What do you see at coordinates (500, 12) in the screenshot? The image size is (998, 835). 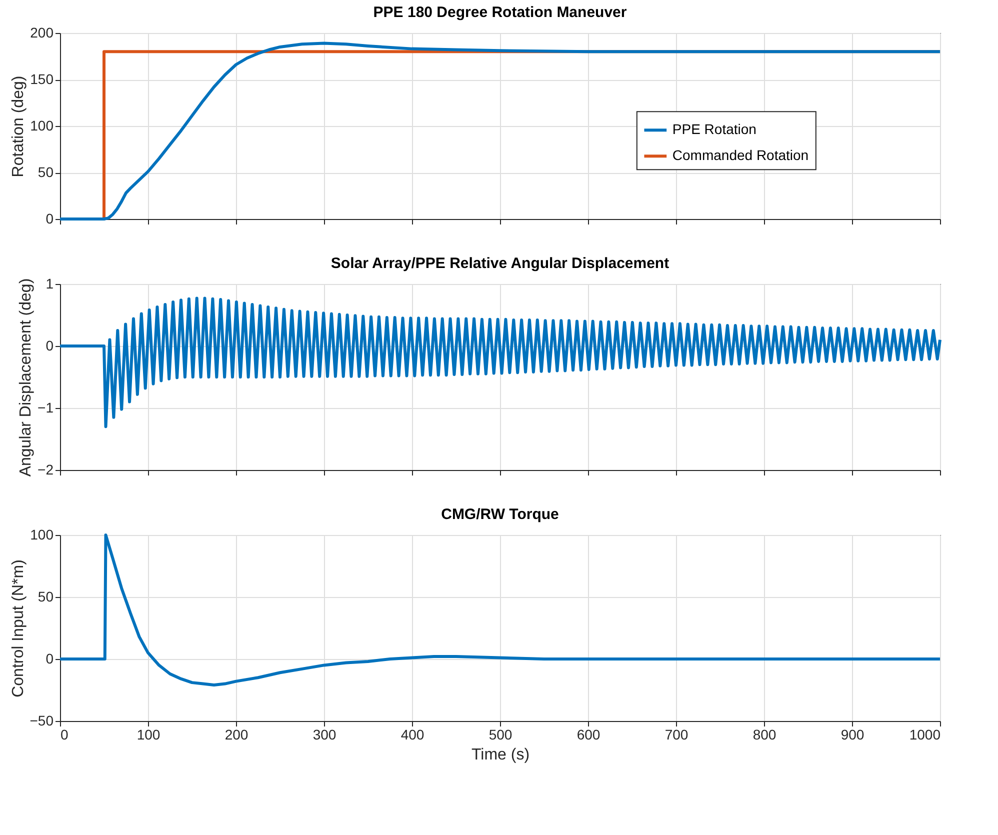 I see `chart-title: PPE 180 Degree Rotation Maneuver` at bounding box center [500, 12].